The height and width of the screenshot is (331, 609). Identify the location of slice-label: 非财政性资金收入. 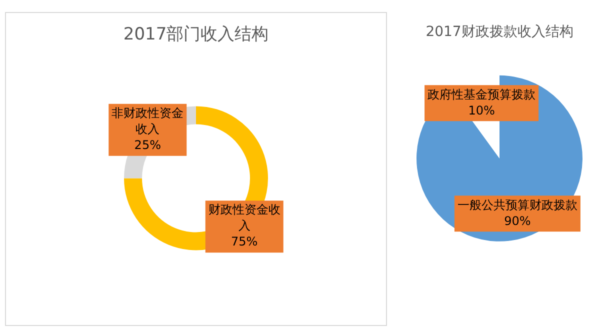
(148, 121).